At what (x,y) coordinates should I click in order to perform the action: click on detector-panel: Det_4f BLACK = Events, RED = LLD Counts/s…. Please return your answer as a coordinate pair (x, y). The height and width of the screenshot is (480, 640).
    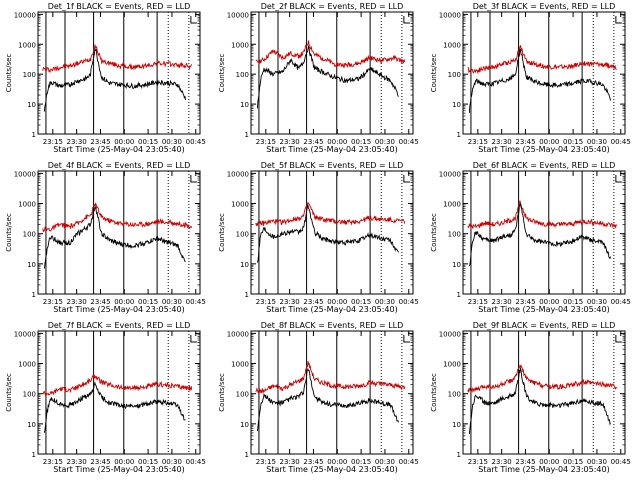
    Looking at the image, I should click on (105, 237).